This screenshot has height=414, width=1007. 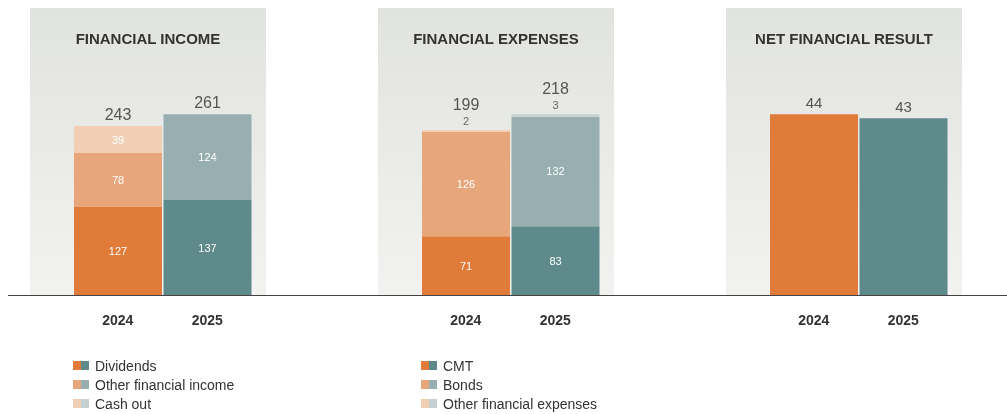 What do you see at coordinates (207, 103) in the screenshot?
I see `total-label: 261` at bounding box center [207, 103].